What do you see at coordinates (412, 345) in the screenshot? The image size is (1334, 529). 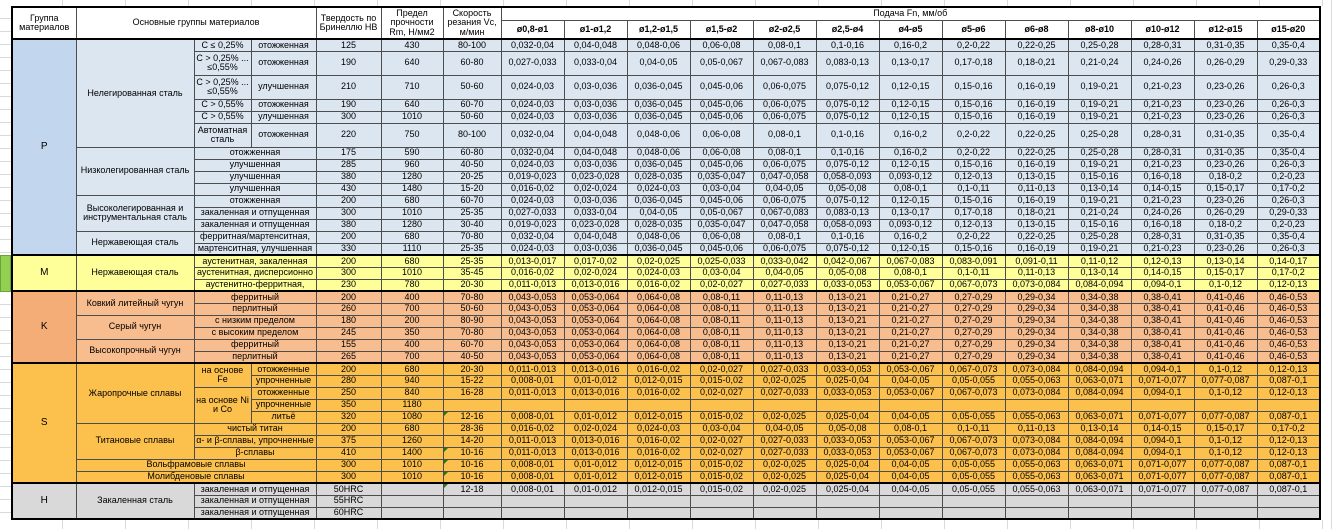 I see `table-cell: 400` at bounding box center [412, 345].